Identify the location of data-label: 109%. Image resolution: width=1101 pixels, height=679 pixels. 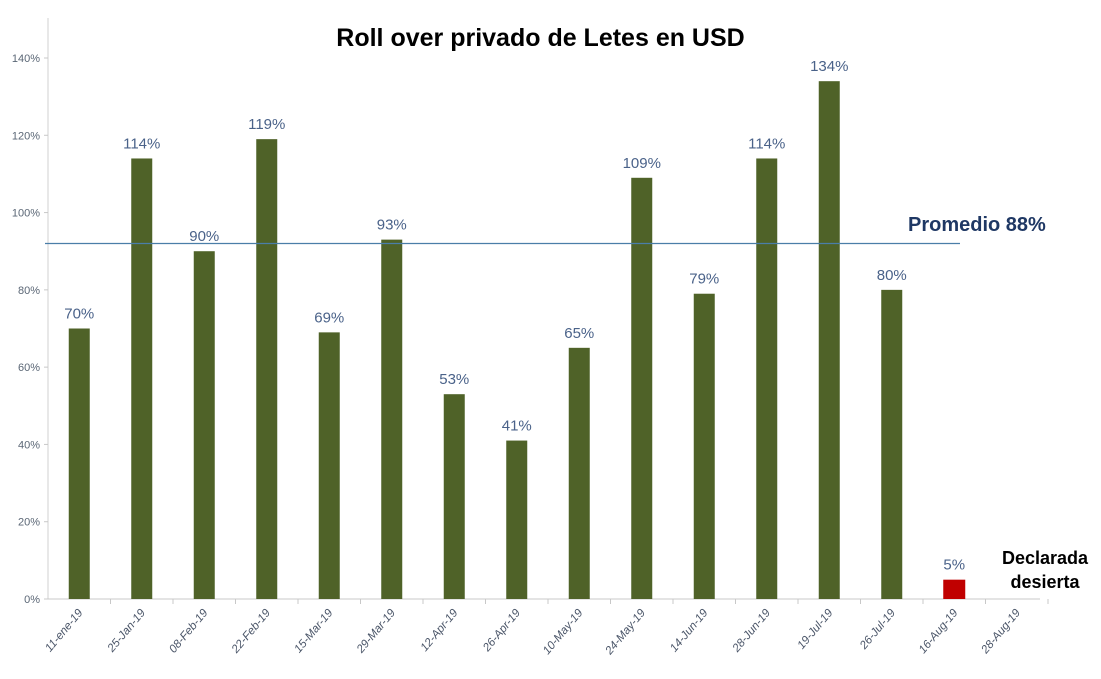
(642, 163).